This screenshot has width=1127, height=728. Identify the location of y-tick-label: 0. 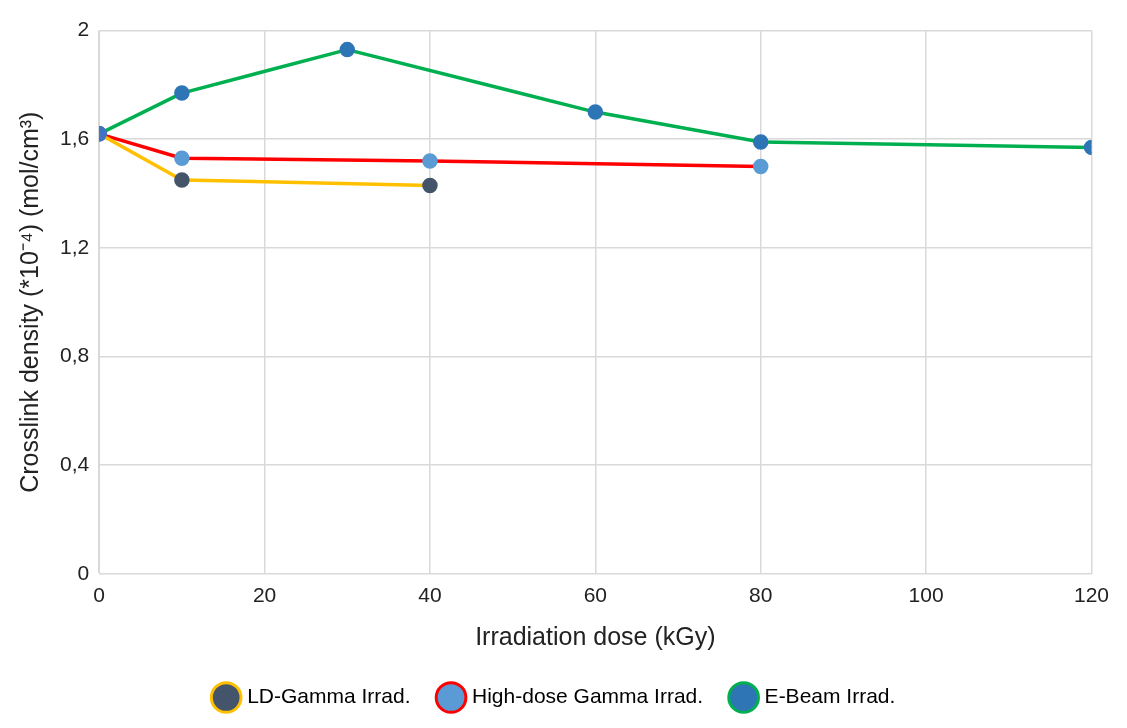
(83, 572).